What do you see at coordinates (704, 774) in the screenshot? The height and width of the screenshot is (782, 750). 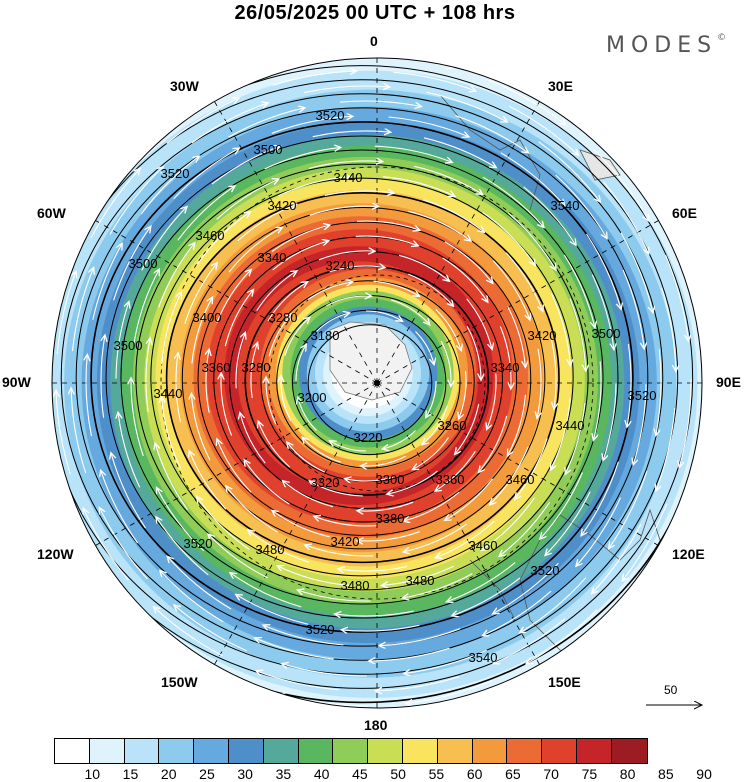 I see `colorbar-tick-label: 90` at bounding box center [704, 774].